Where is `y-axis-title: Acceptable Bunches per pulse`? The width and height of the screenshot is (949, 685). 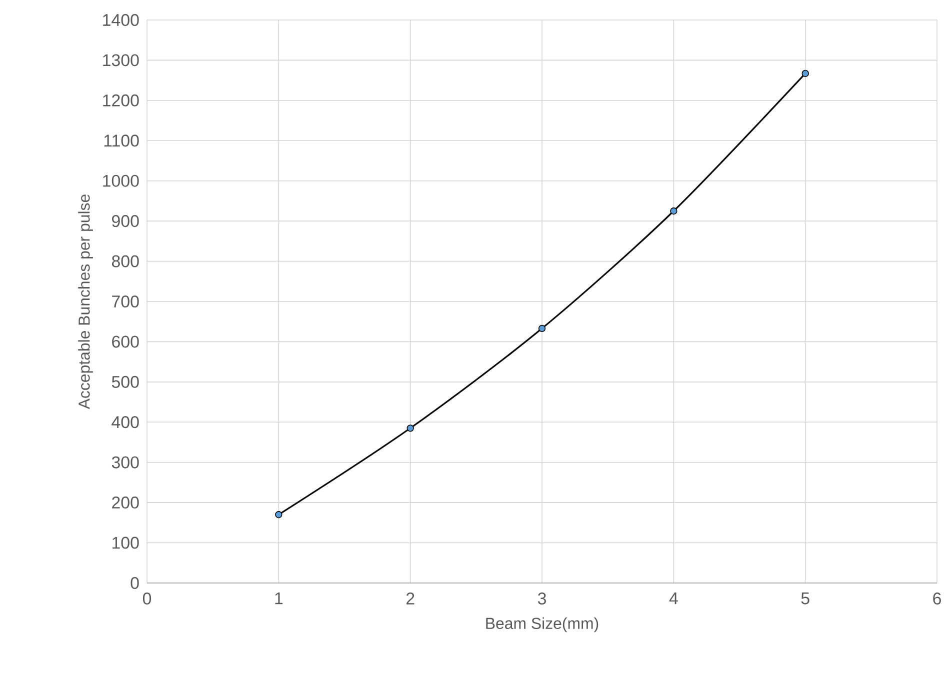
y-axis-title: Acceptable Bunches per pulse is located at coordinates (85, 302).